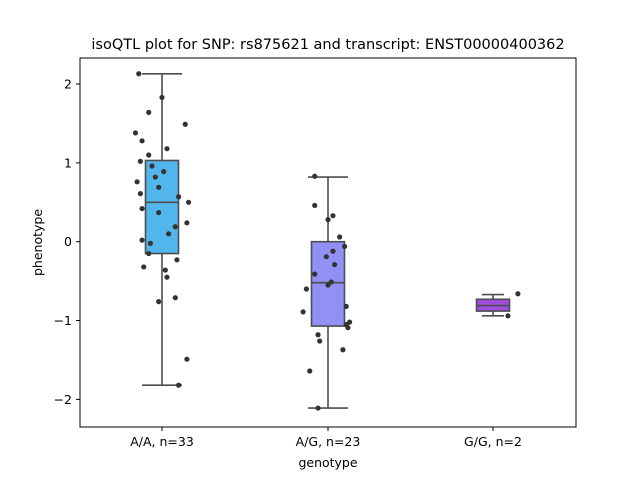  Describe the element at coordinates (327, 462) in the screenshot. I see `x-axis-label: genotype` at that location.